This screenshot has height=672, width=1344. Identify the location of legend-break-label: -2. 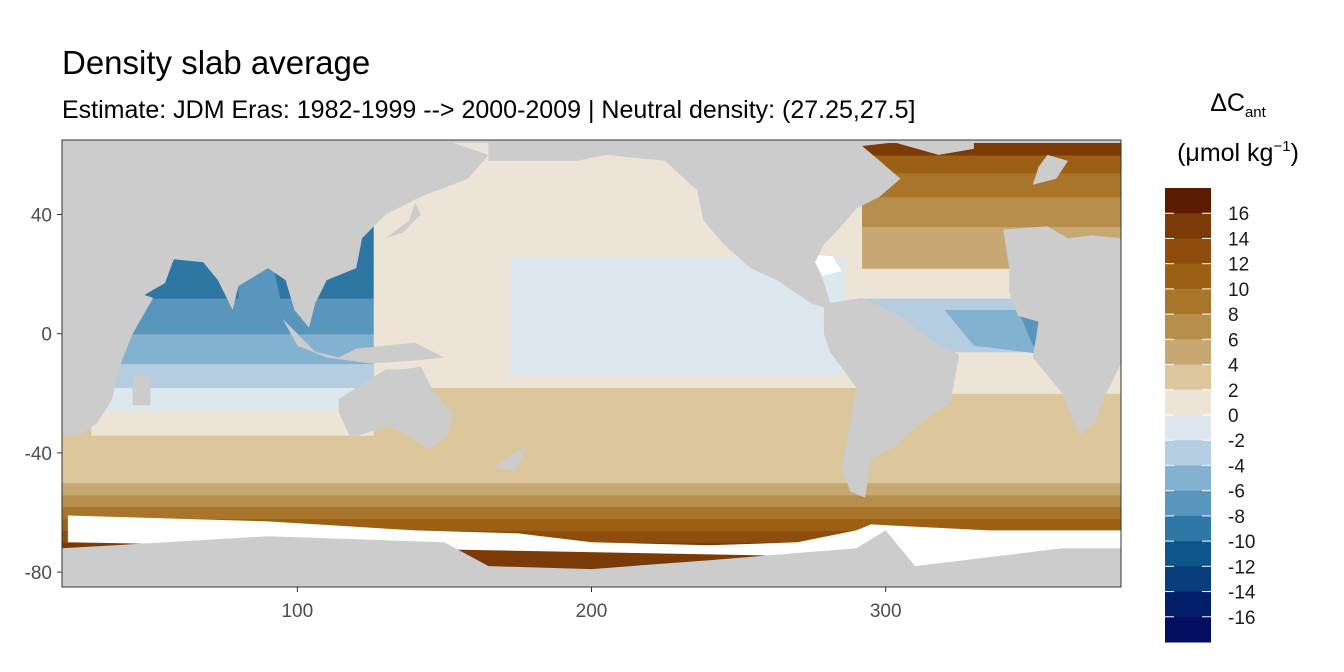
(1236, 441).